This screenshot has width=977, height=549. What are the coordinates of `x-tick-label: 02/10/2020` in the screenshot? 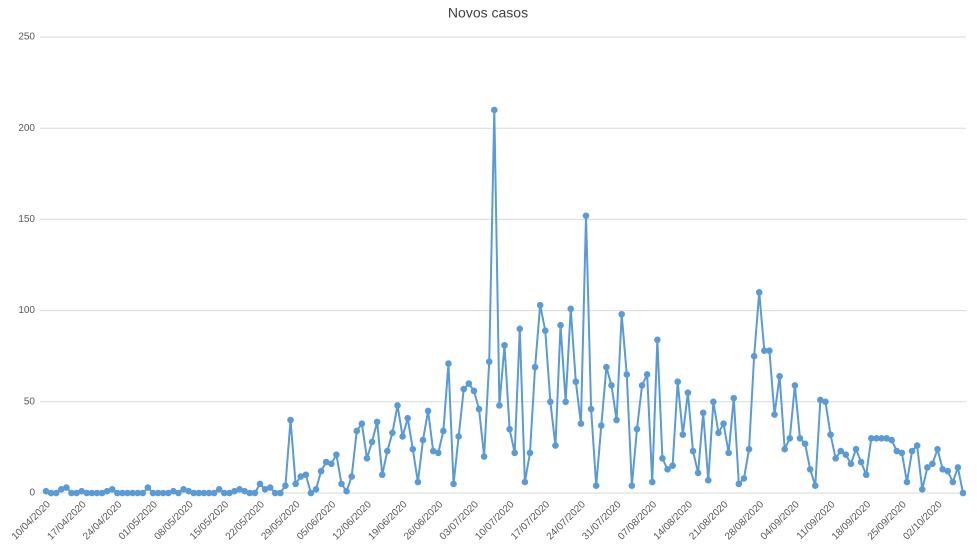 It's located at (922, 520).